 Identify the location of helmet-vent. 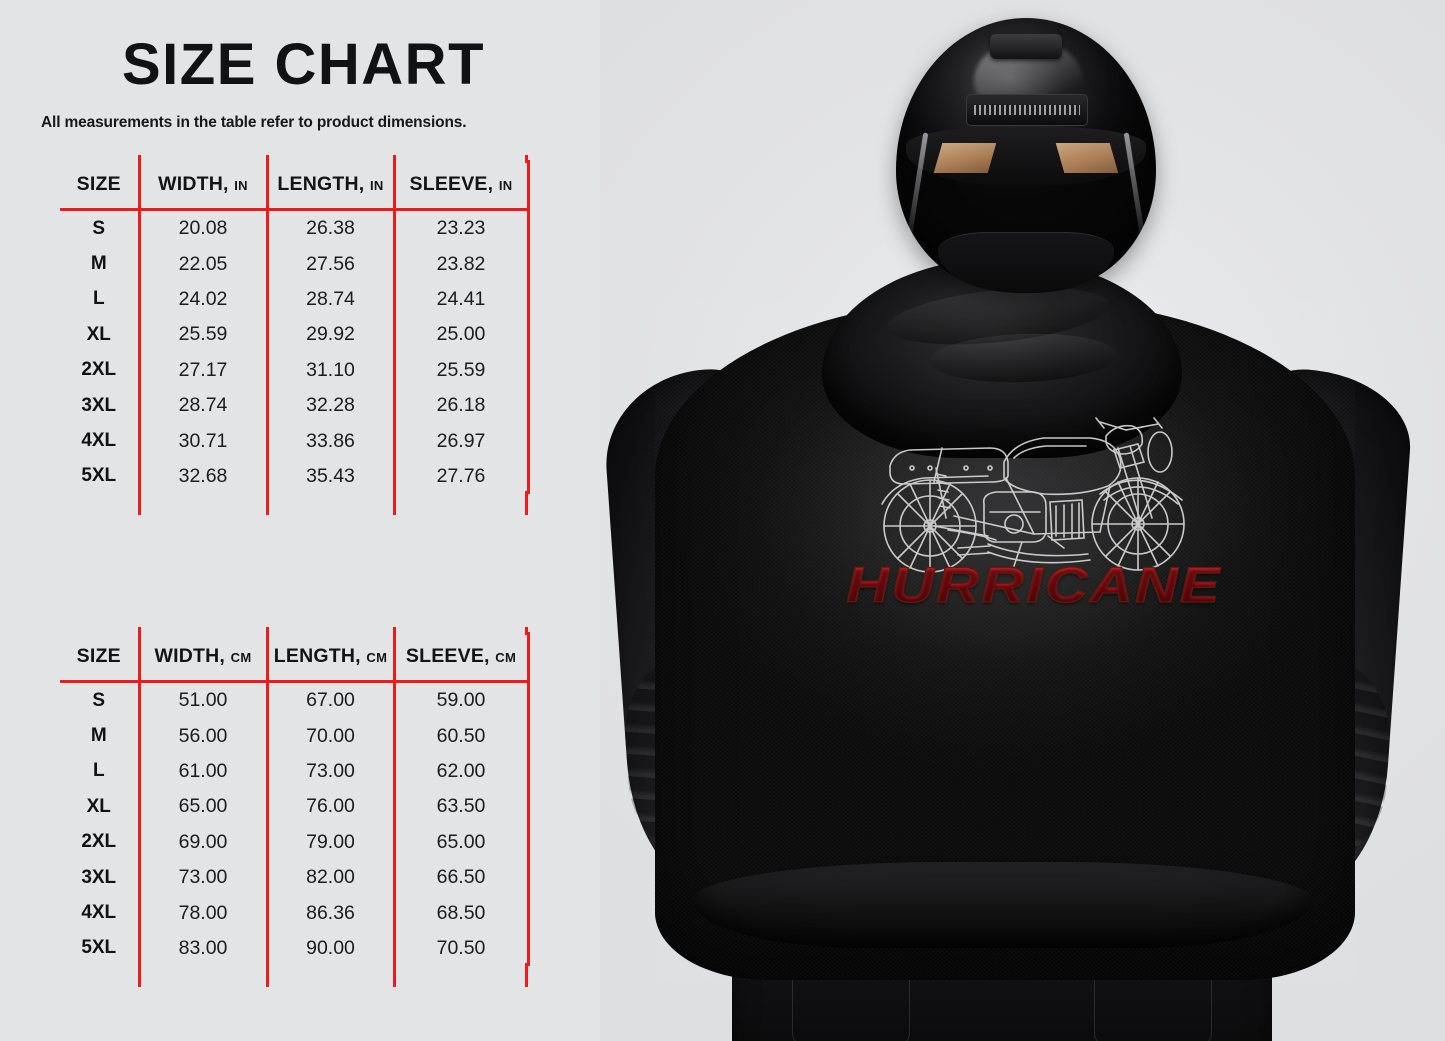
(1027, 110).